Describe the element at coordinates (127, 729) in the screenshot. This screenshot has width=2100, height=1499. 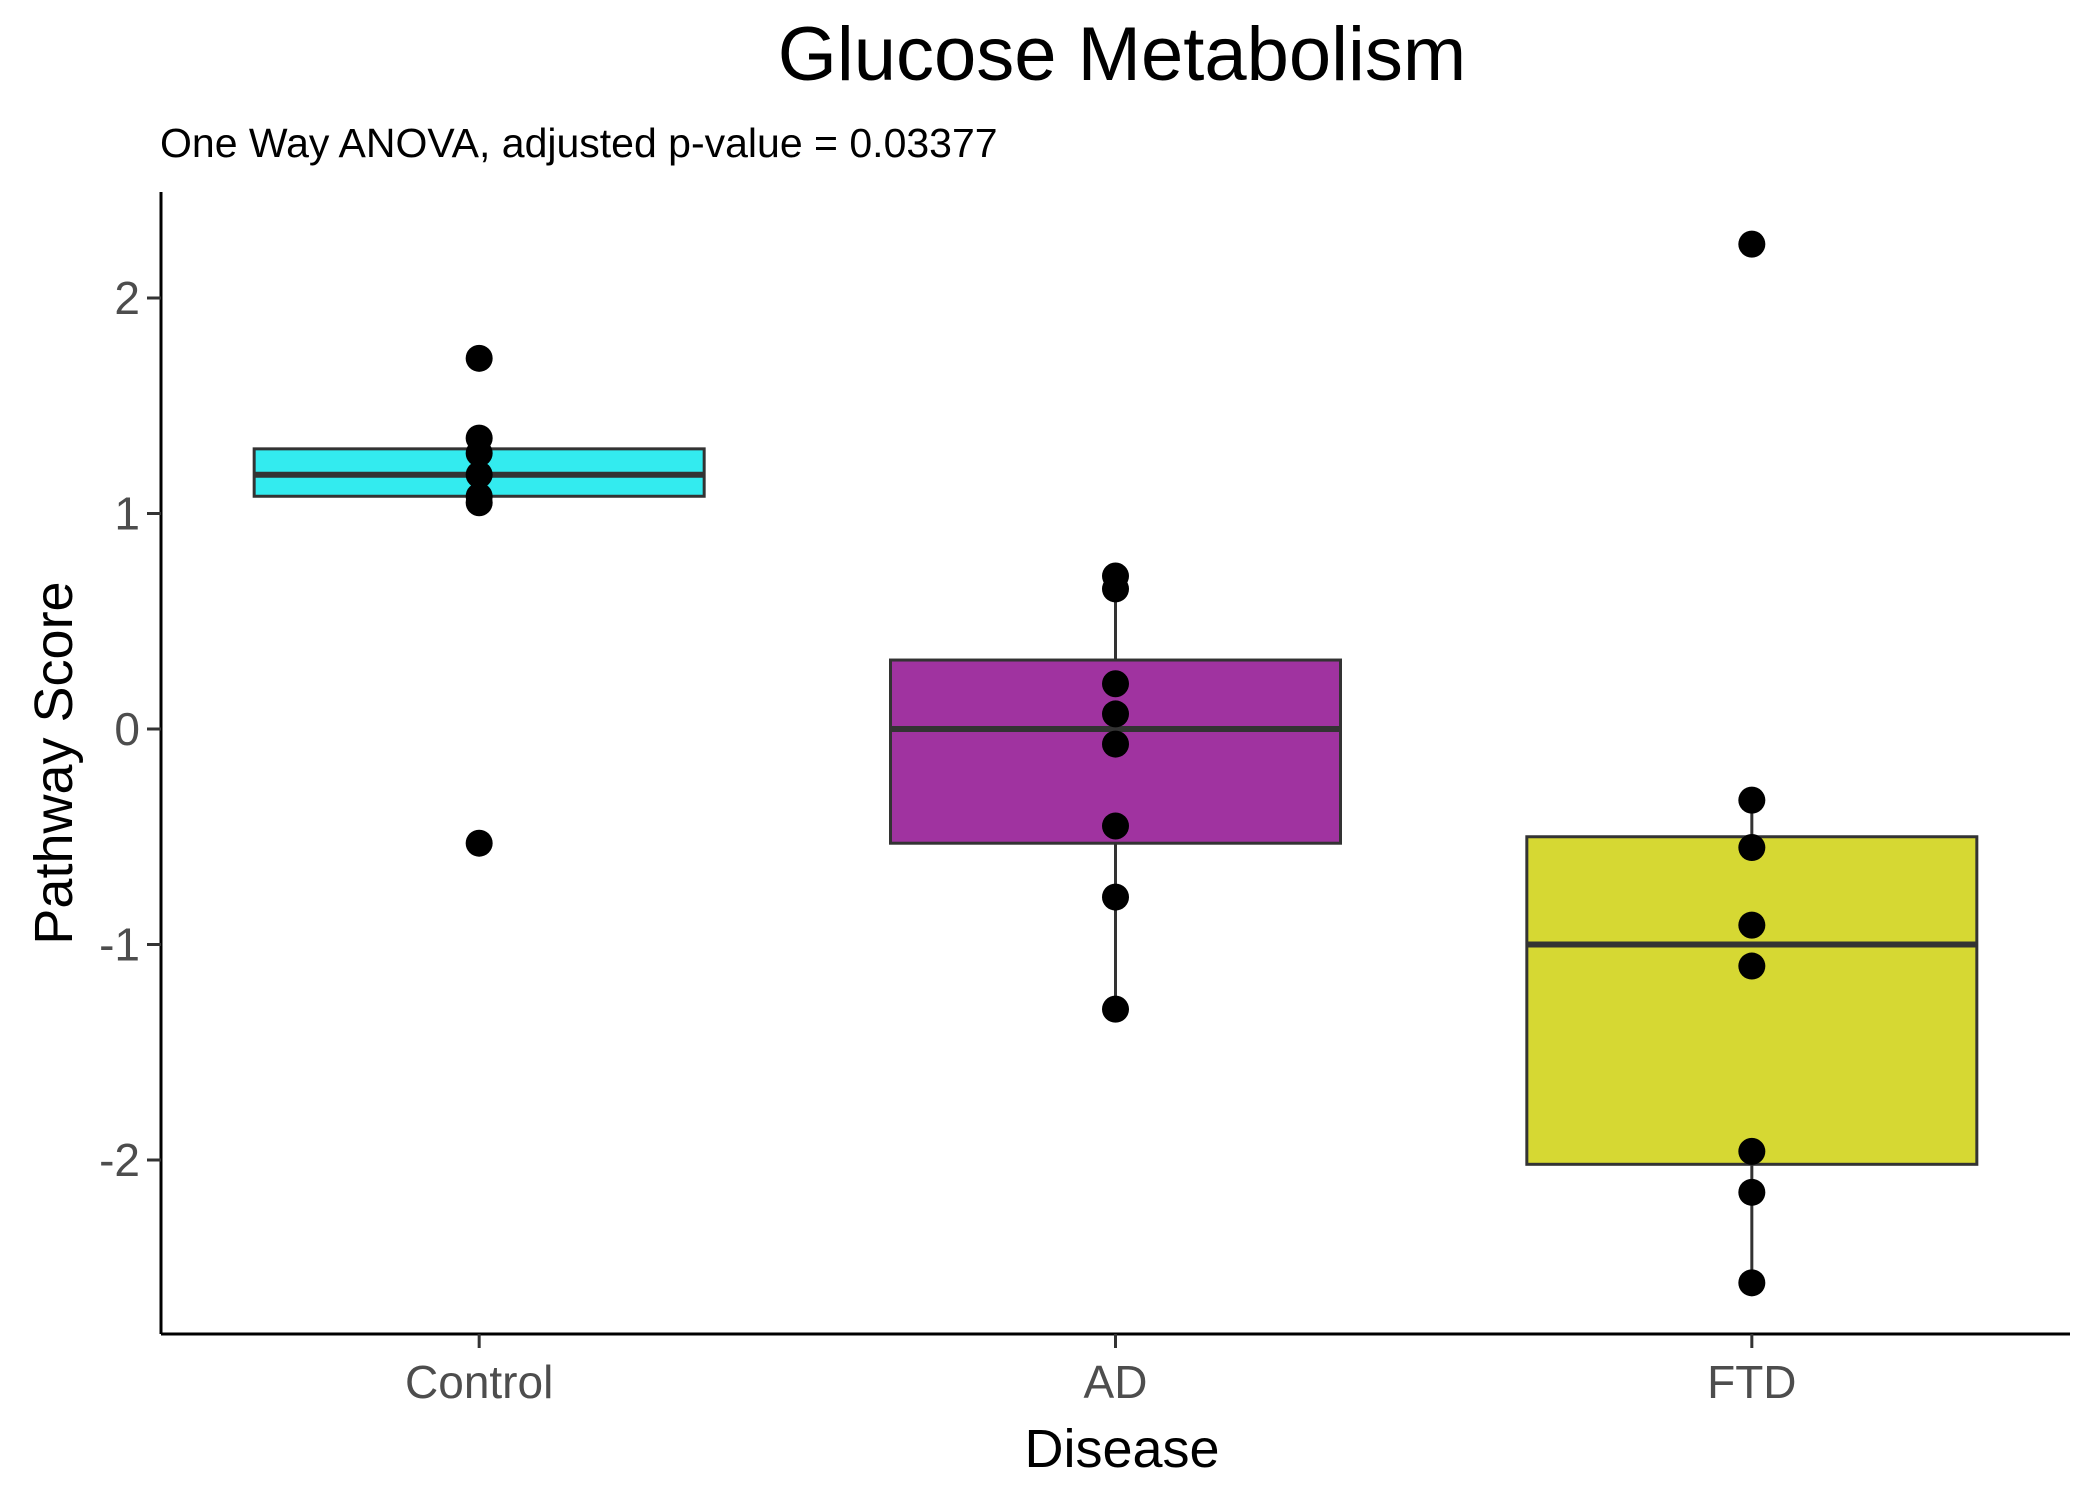
I see `y-tick-label: 0` at that location.